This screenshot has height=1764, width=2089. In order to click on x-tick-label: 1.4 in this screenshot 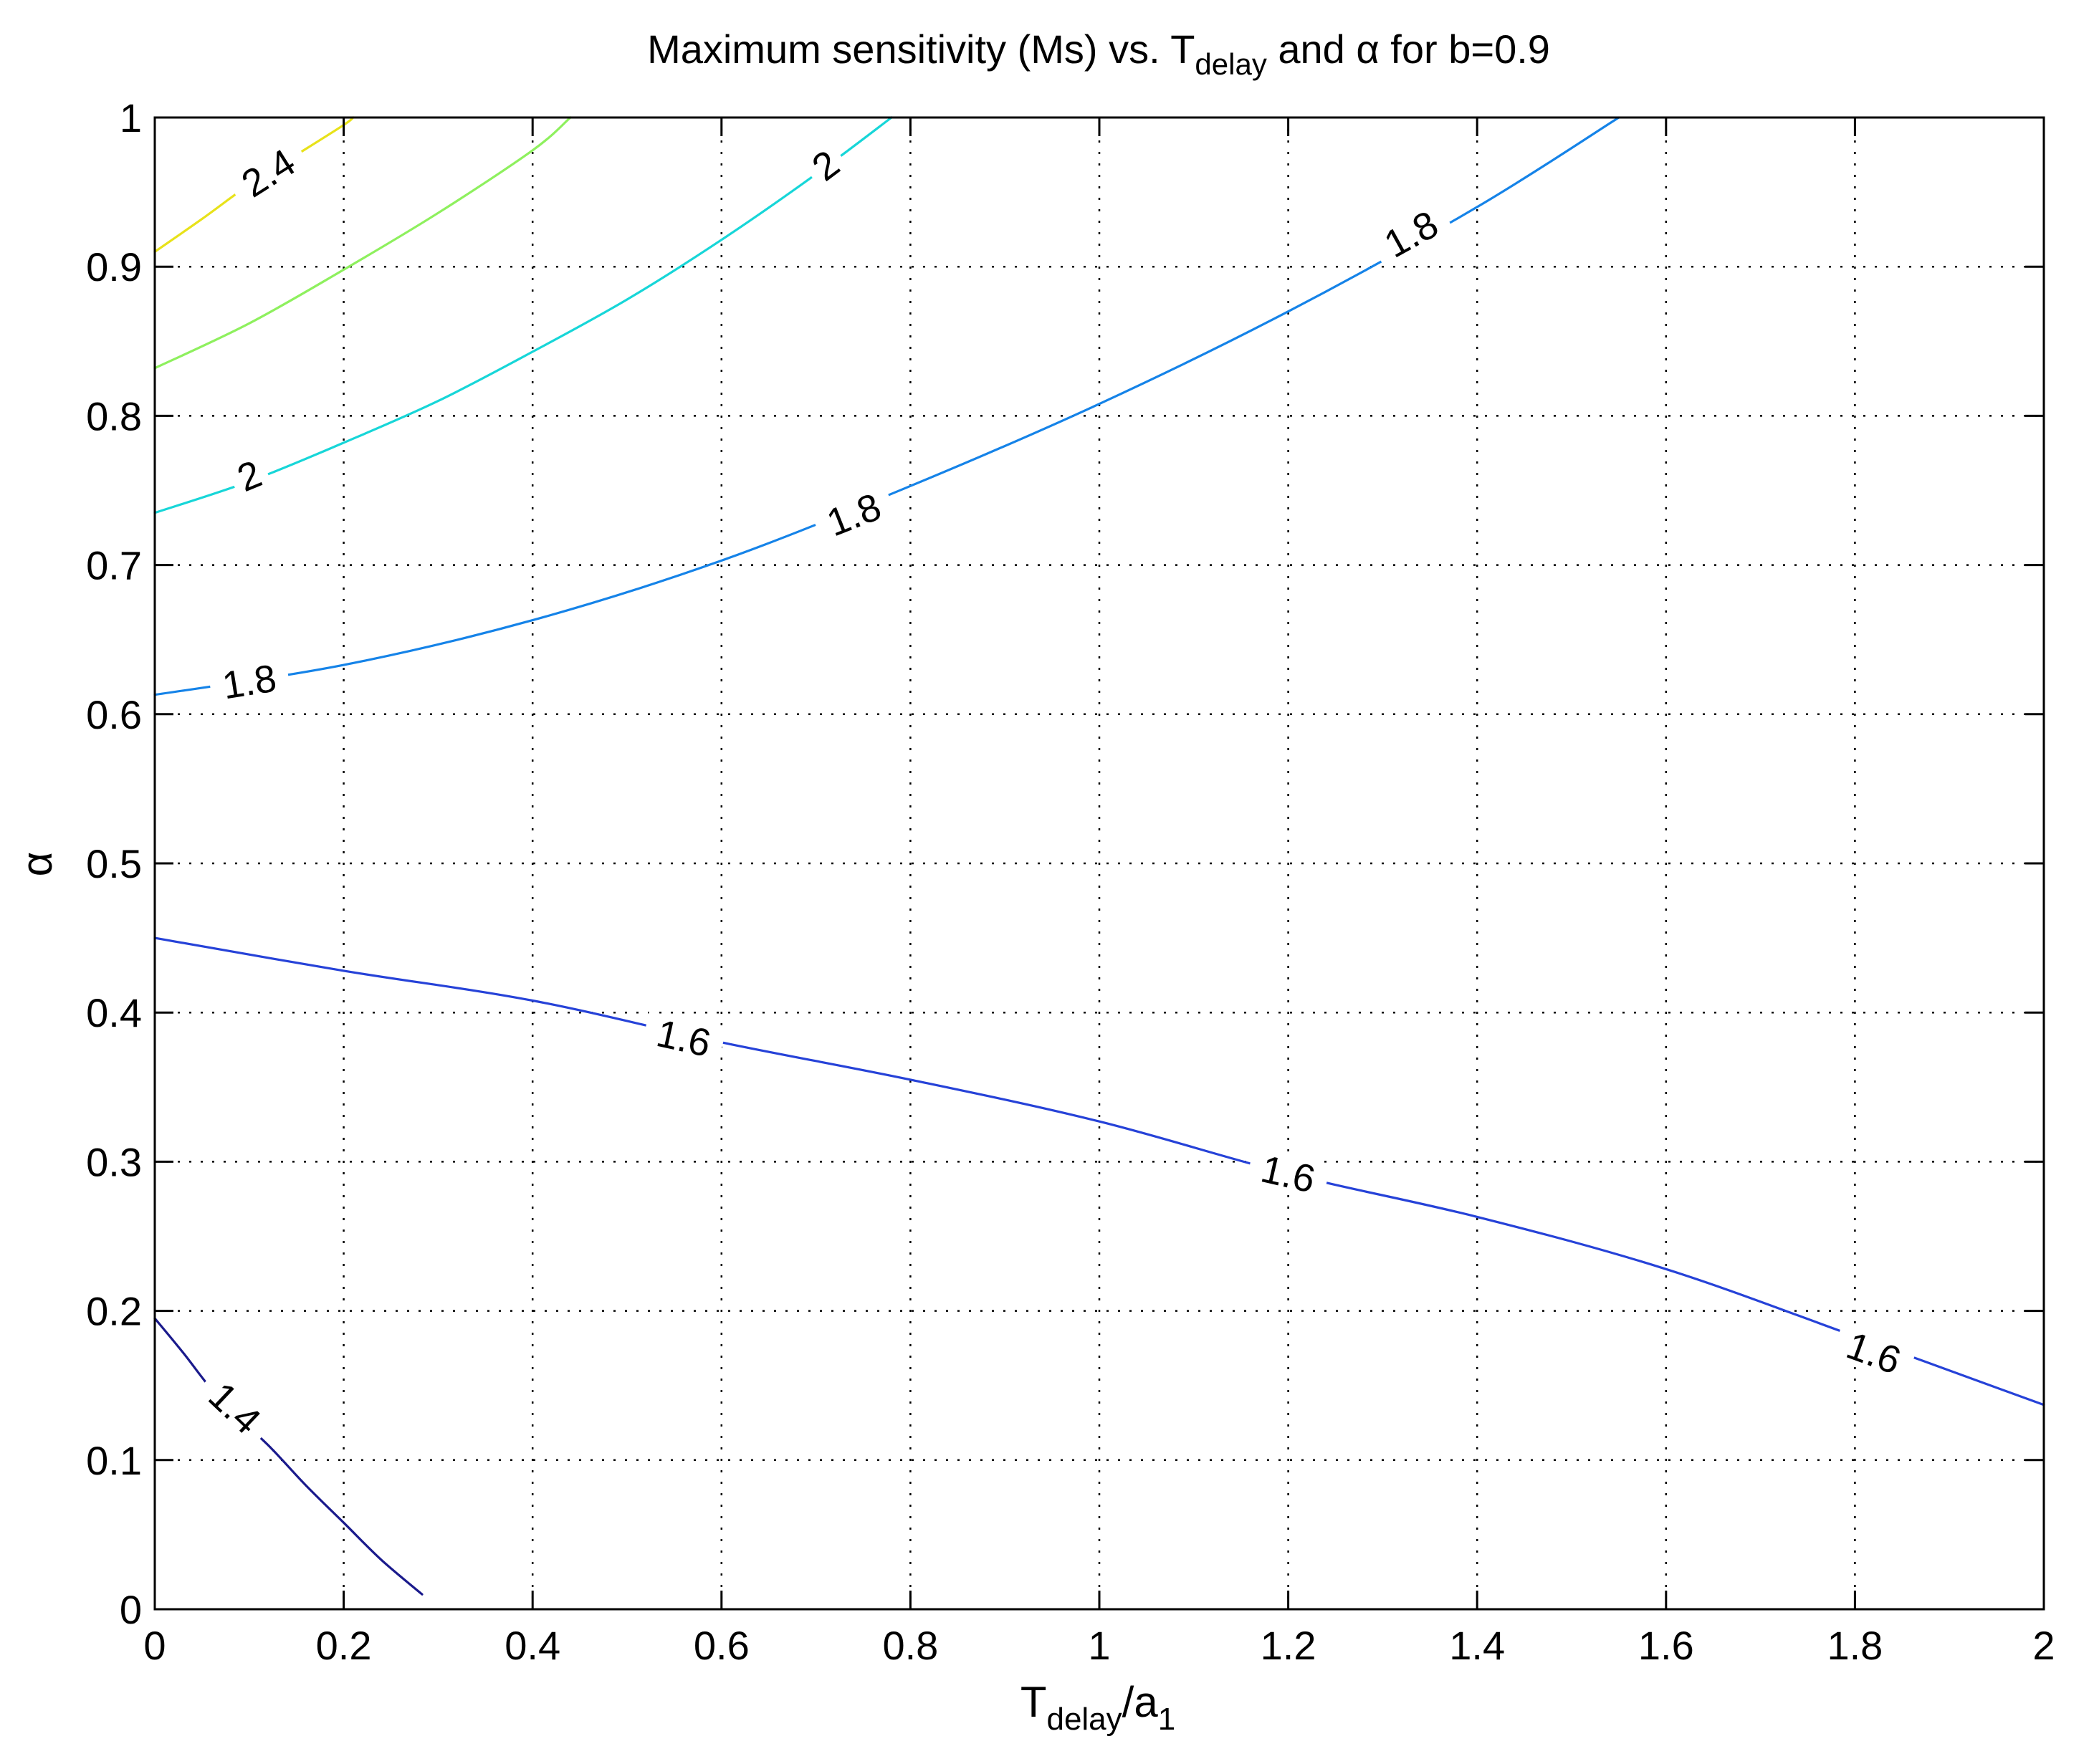, I will do `click(1477, 1646)`.